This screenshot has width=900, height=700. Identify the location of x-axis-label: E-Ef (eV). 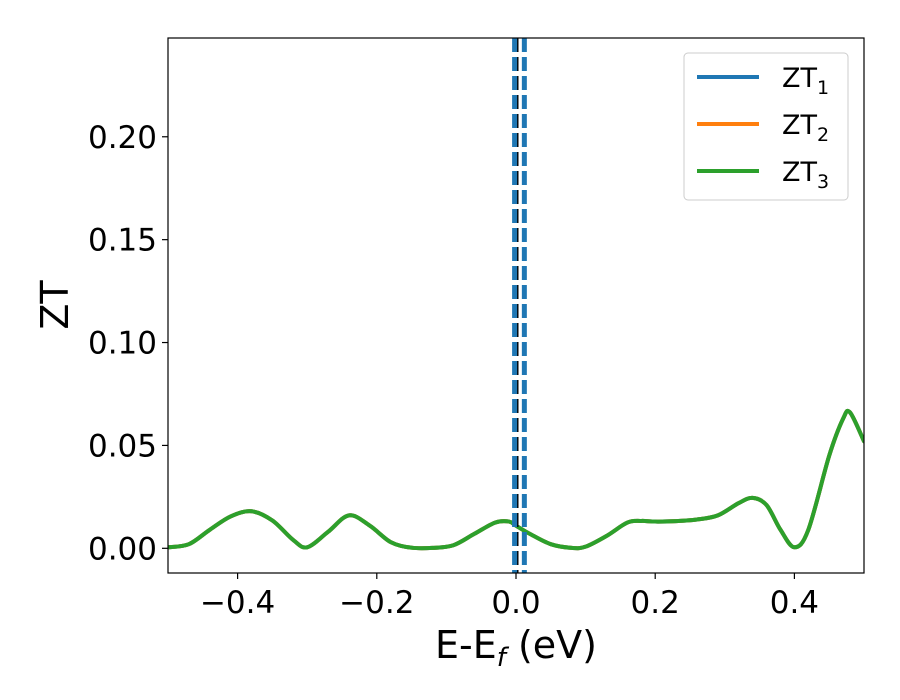
(516, 648).